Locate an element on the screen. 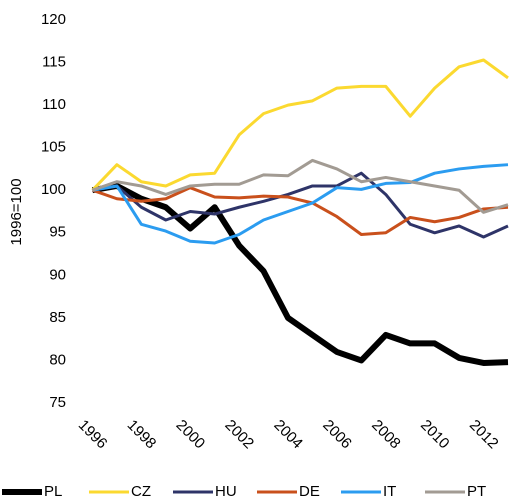  x-tick-label: 2000 is located at coordinates (191, 435).